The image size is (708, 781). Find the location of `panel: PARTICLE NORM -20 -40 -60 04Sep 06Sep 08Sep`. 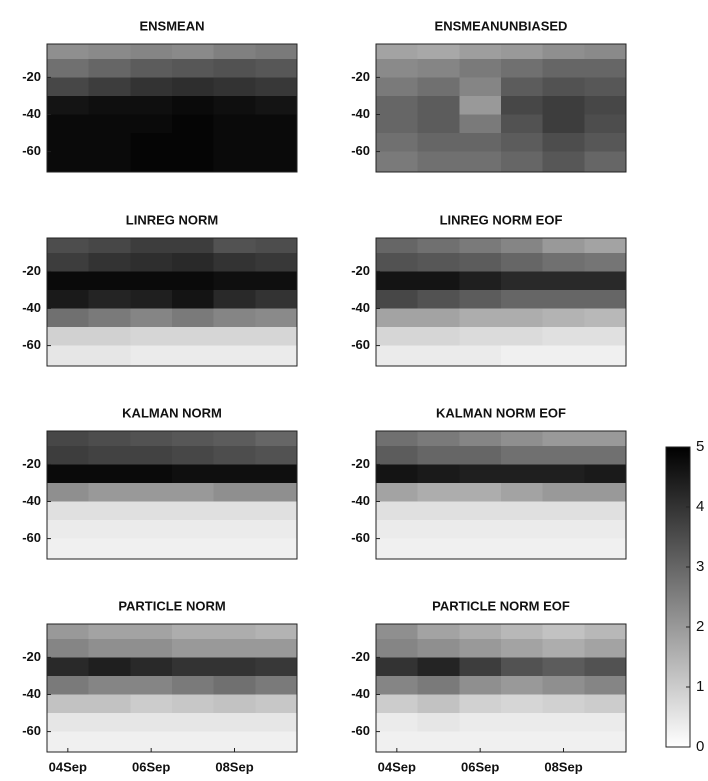

panel: PARTICLE NORM -20 -40 -60 04Sep 06Sep 08Sep is located at coordinates (160, 686).